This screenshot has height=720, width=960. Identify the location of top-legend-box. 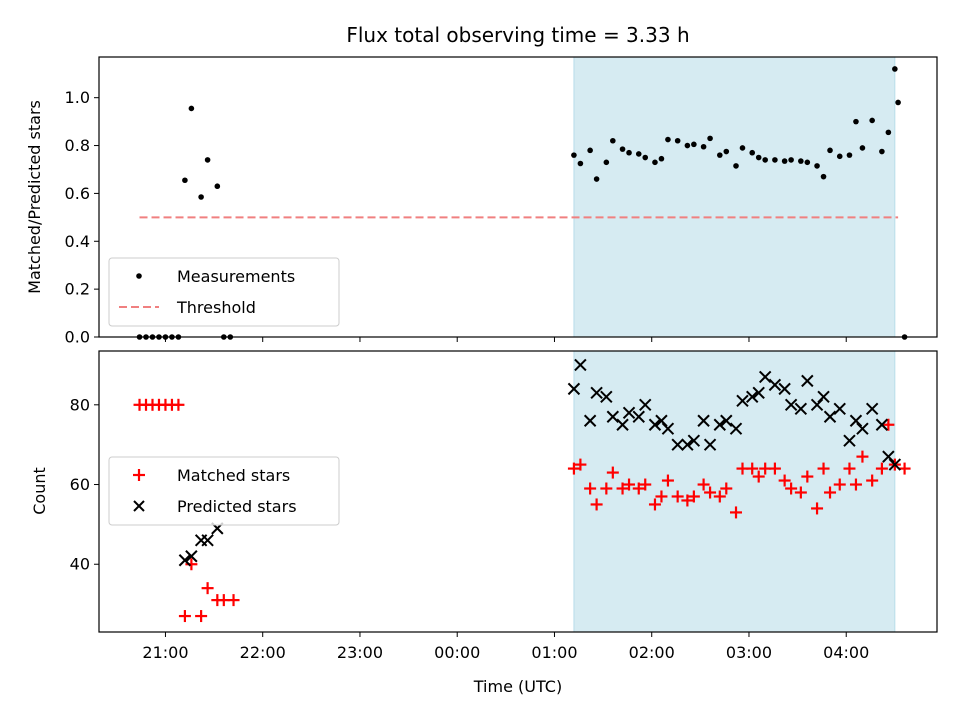
(224, 292).